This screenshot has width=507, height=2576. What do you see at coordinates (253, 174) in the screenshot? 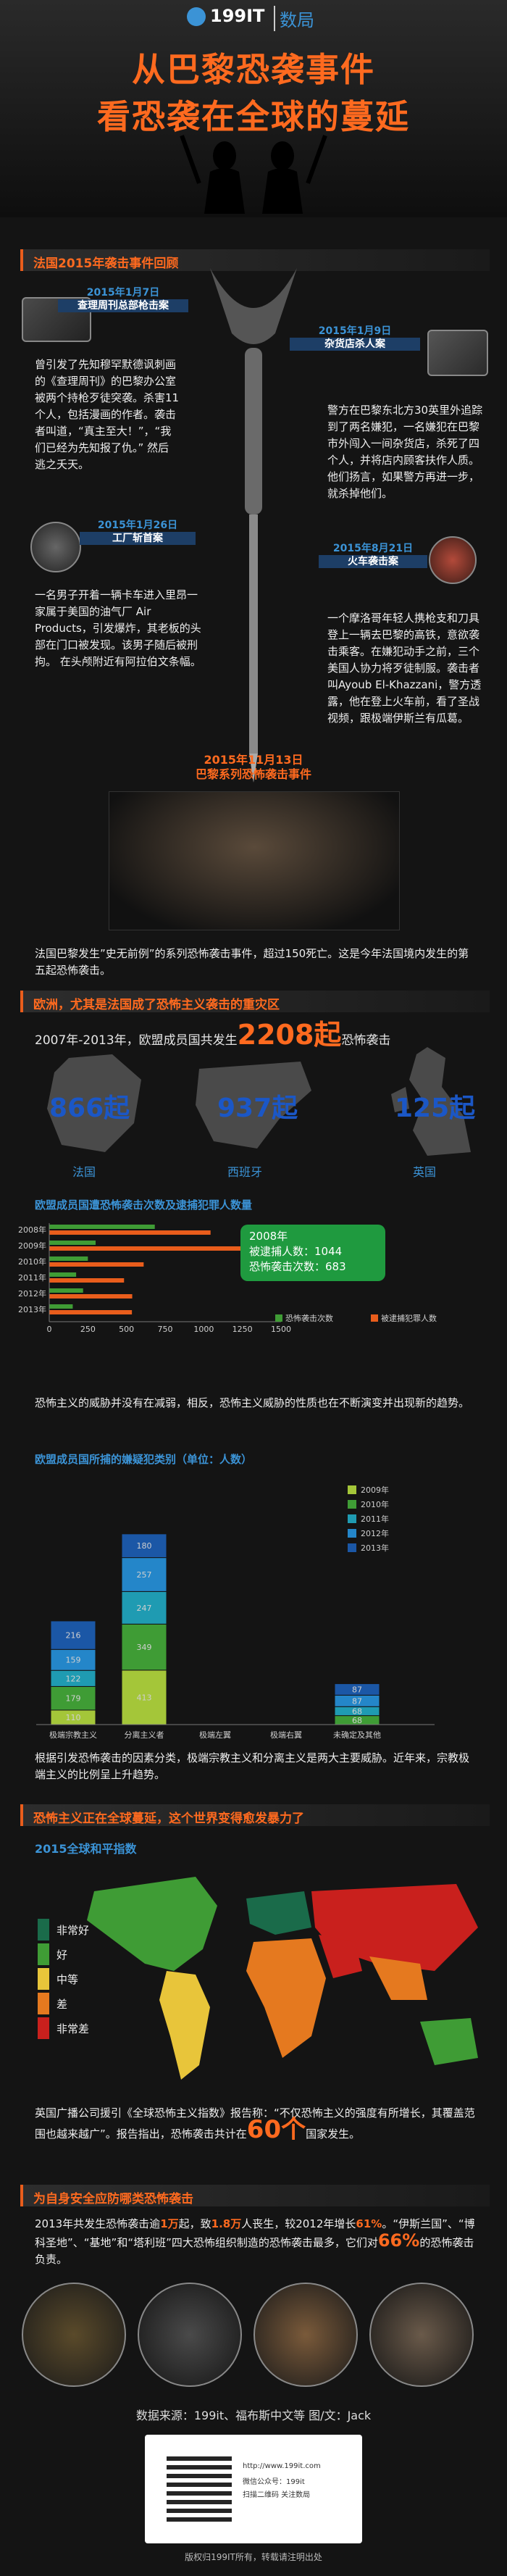
I see `gunmen-silhouette-icon` at bounding box center [253, 174].